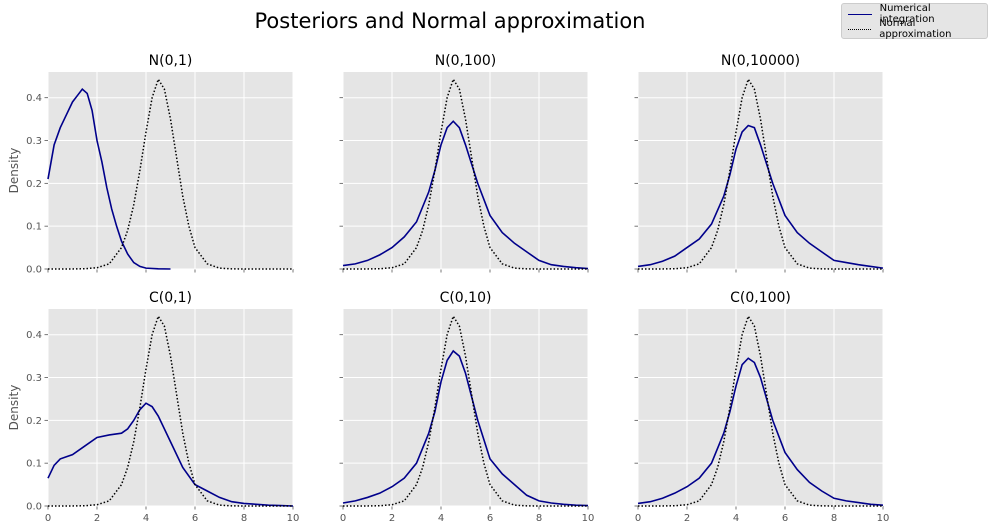 This screenshot has height=530, width=994. Describe the element at coordinates (170, 298) in the screenshot. I see `subplot-title: C(0,1)` at that location.